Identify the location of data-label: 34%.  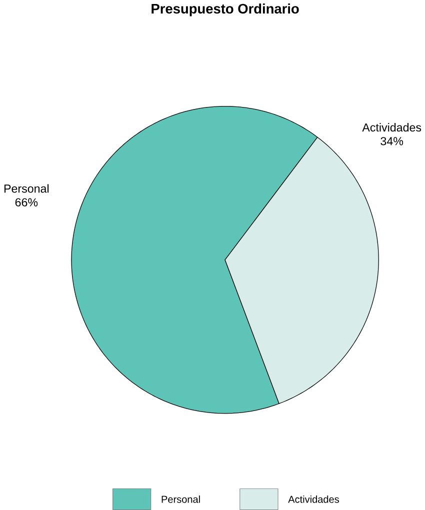
(392, 141).